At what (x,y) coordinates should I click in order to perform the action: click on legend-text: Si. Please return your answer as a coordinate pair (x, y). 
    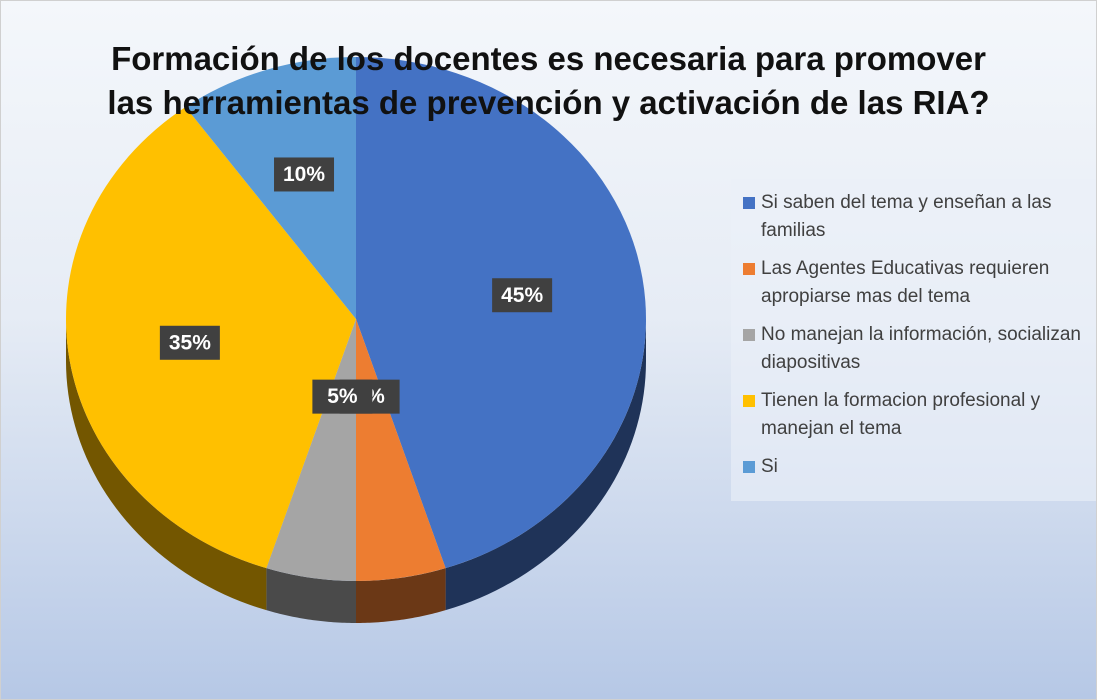
    Looking at the image, I should click on (769, 466).